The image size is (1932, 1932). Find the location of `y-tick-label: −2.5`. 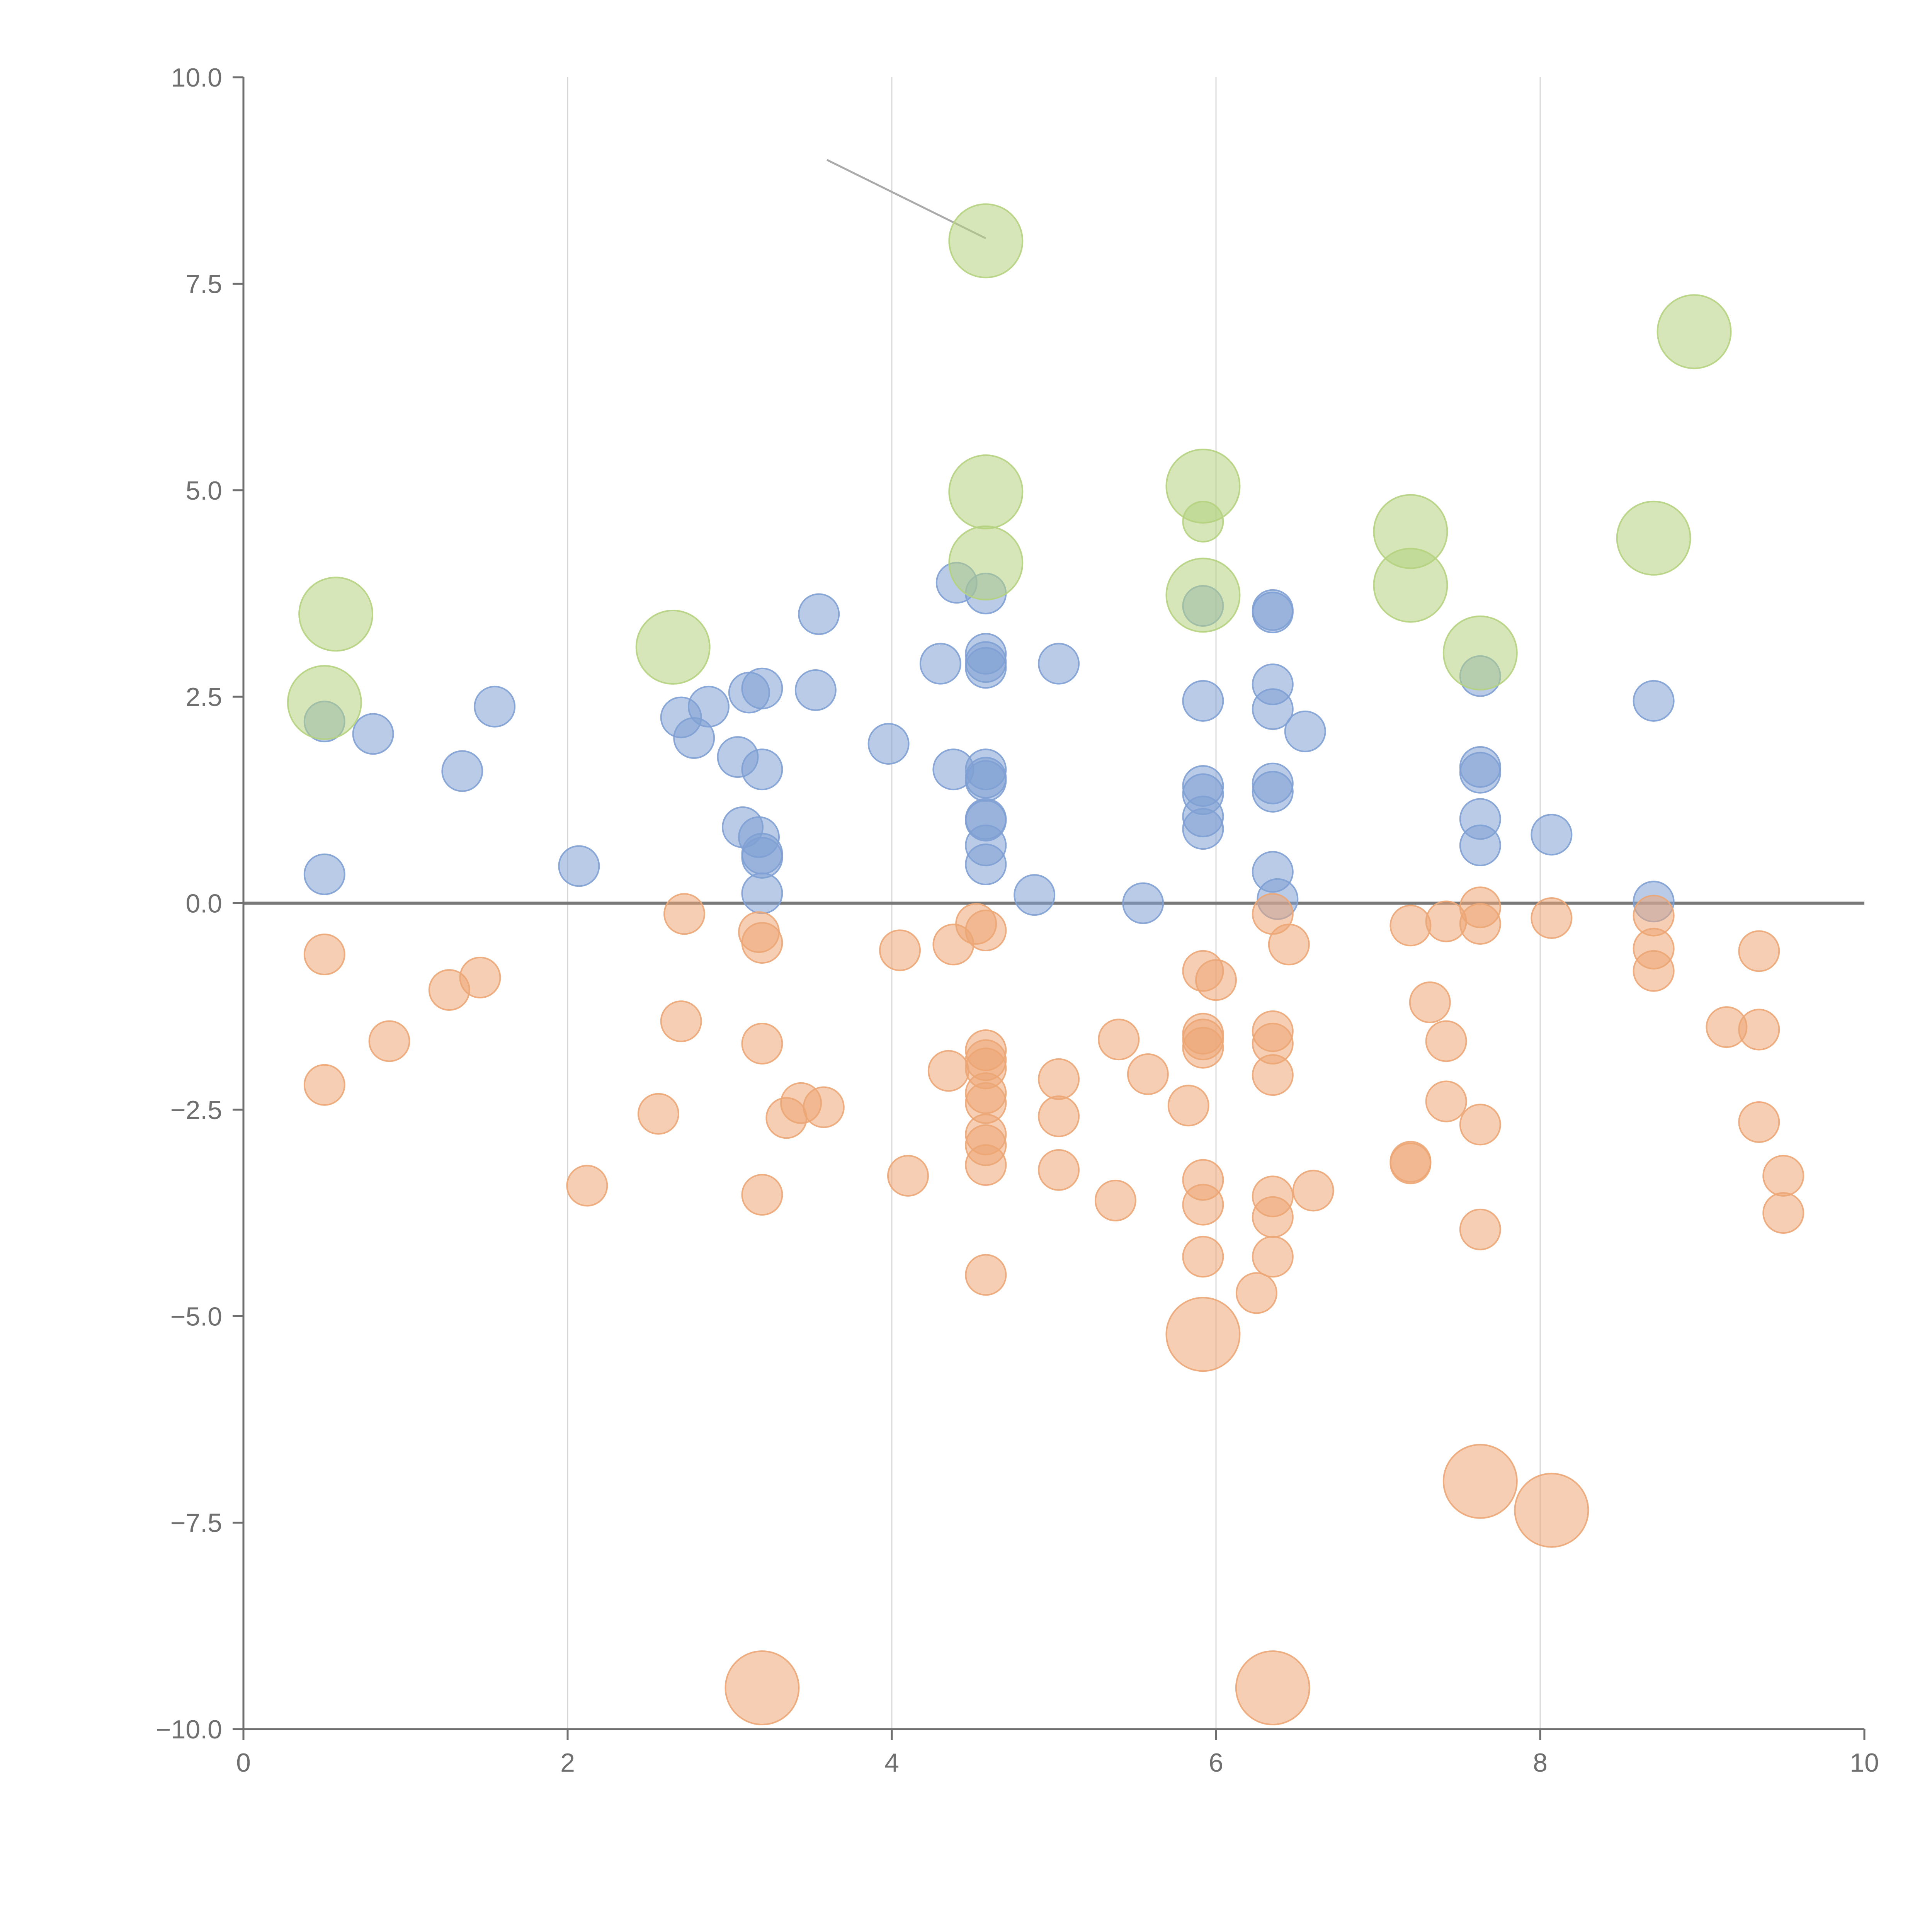

y-tick-label: −2.5 is located at coordinates (196, 1110).